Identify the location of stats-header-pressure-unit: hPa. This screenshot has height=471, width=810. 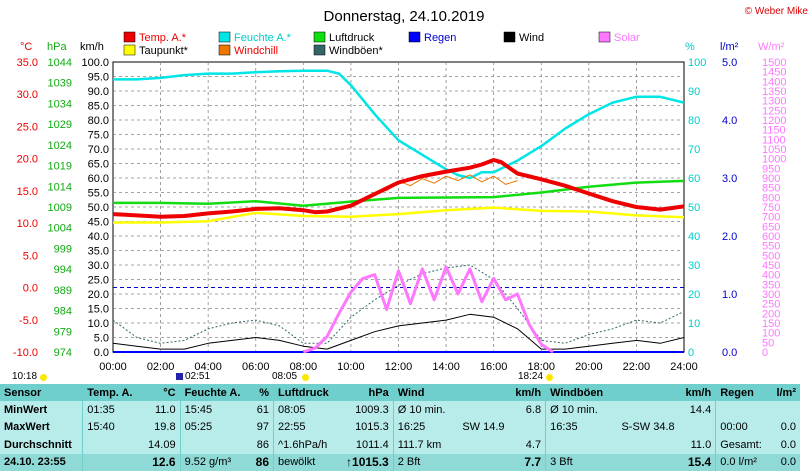
(365, 393).